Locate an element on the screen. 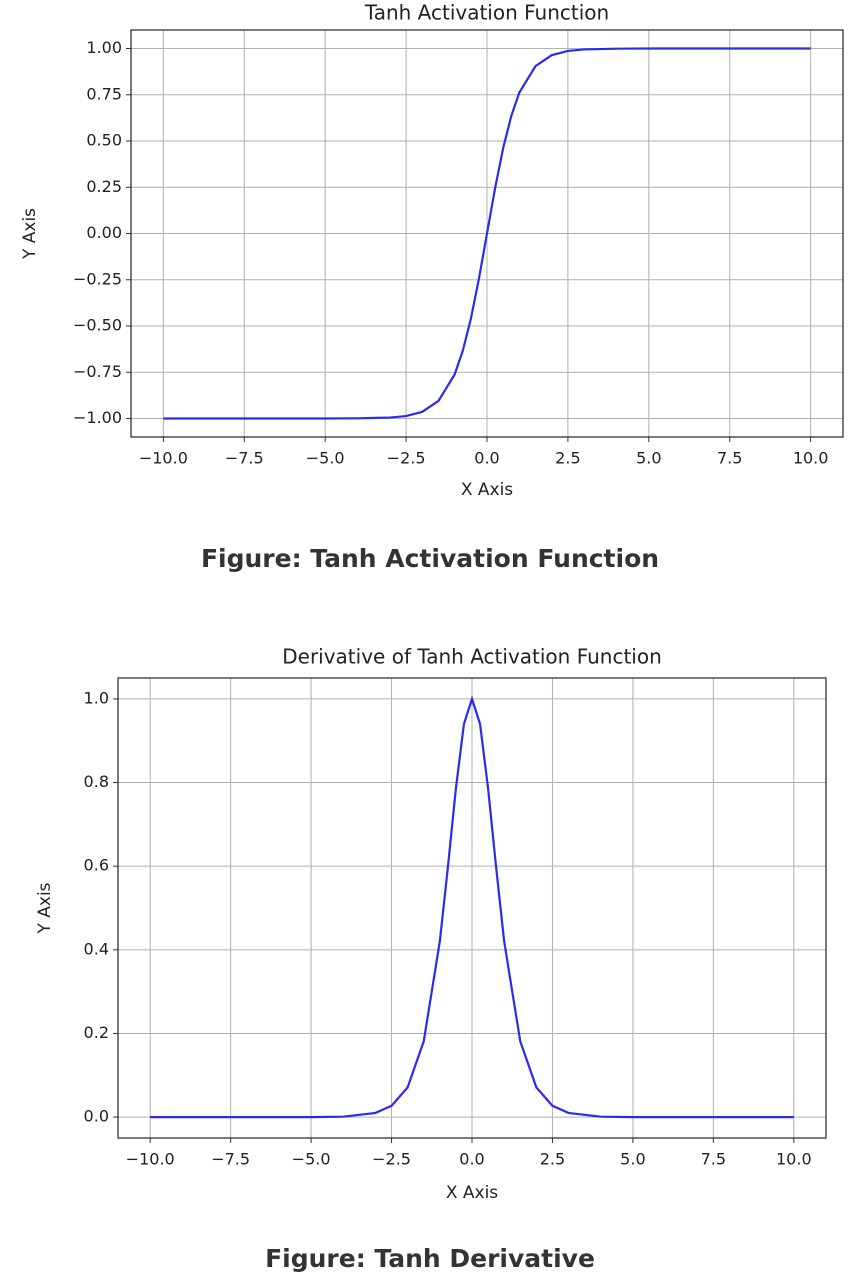 The width and height of the screenshot is (860, 1280). y-tick-label: 0.00 is located at coordinates (104, 232).